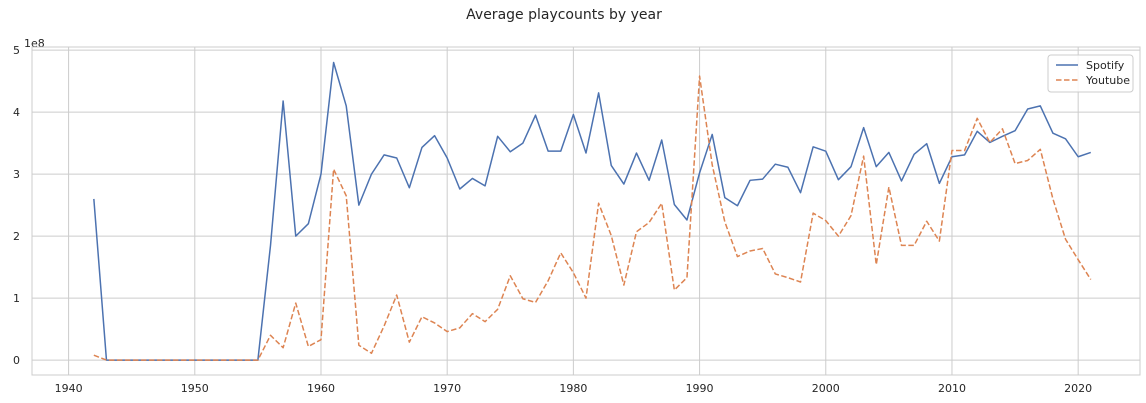 This screenshot has width=1146, height=403. What do you see at coordinates (573, 388) in the screenshot?
I see `x-tick-label: 1980` at bounding box center [573, 388].